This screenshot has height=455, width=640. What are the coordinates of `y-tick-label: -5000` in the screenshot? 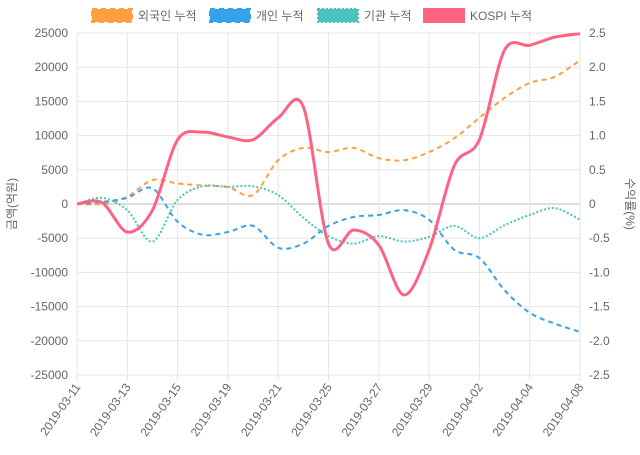 It's located at (52, 238).